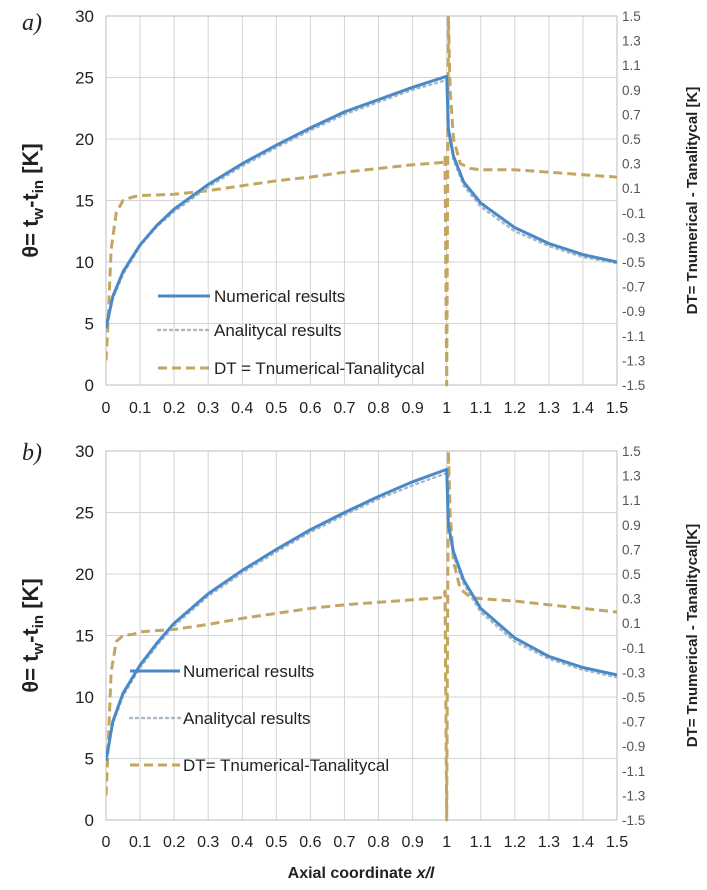 The height and width of the screenshot is (890, 707). What do you see at coordinates (352, 873) in the screenshot?
I see `x-axis-label-main: Axial coordinate` at bounding box center [352, 873].